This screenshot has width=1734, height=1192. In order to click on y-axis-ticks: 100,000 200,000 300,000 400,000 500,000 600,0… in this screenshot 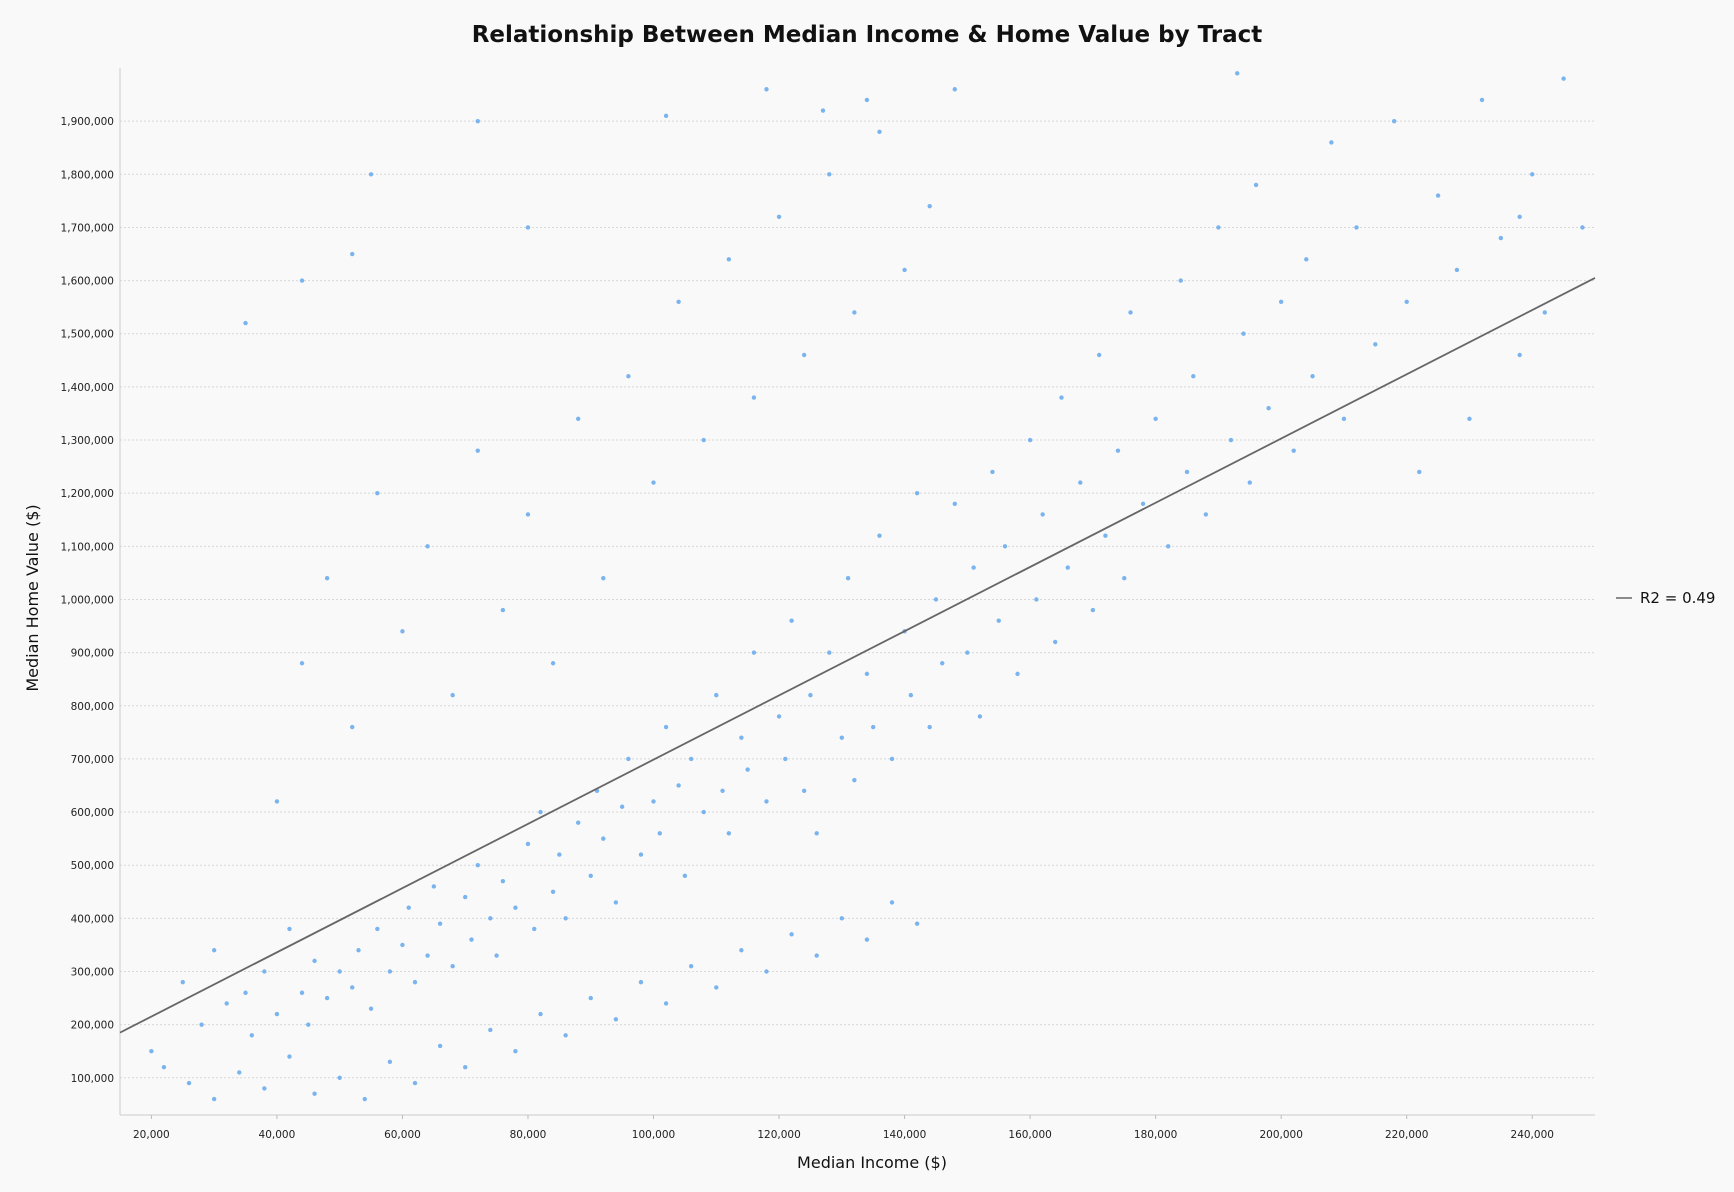, I will do `click(87, 600)`.